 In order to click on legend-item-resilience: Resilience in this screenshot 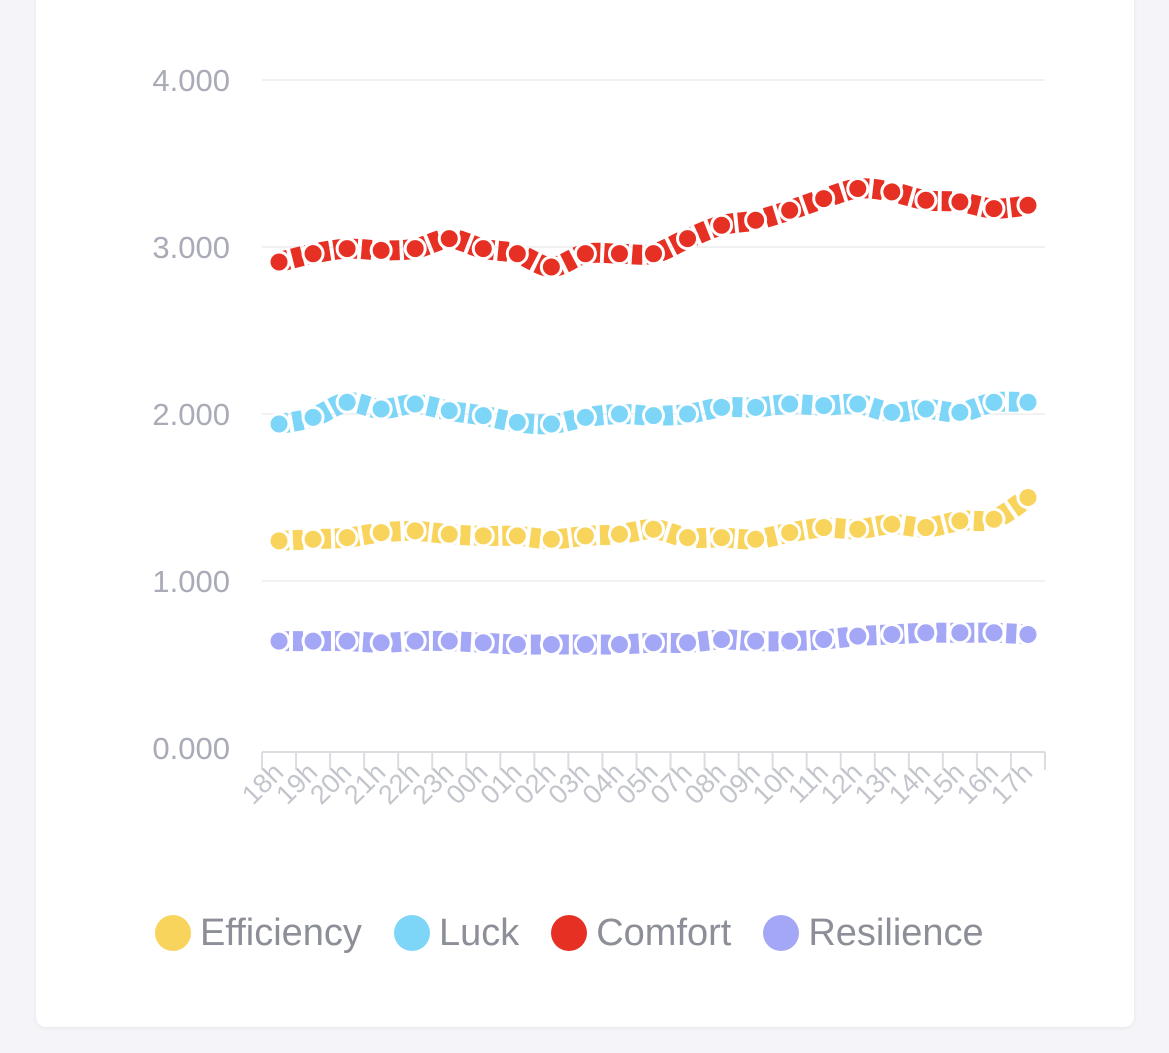, I will do `click(873, 933)`.